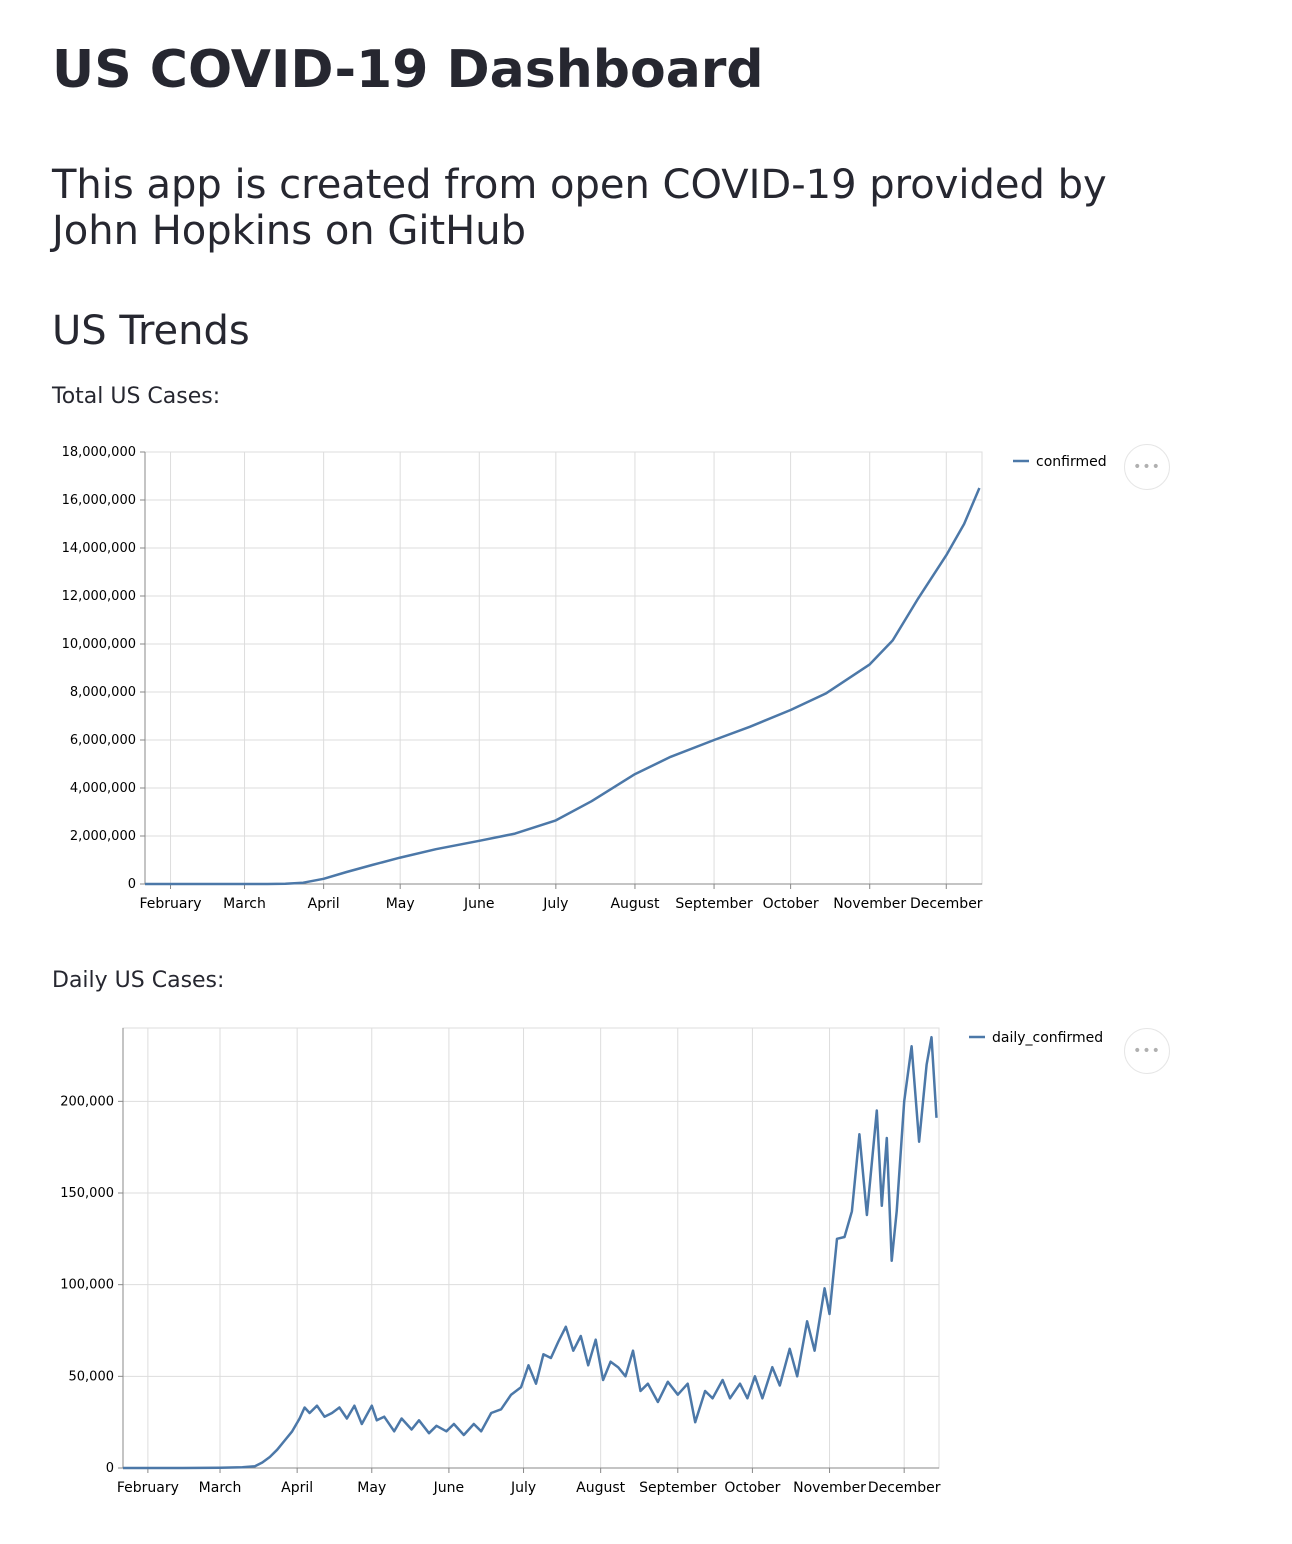 Image resolution: width=1292 pixels, height=1544 pixels. Describe the element at coordinates (92, 1376) in the screenshot. I see `y-tick-label: 50,000` at that location.